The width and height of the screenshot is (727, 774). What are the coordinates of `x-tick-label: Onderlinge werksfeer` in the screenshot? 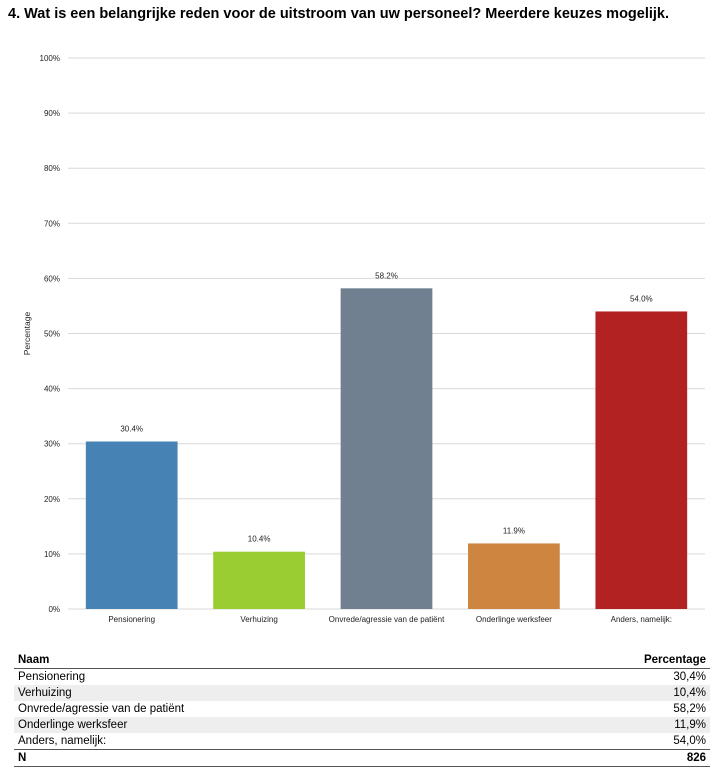 It's located at (514, 619).